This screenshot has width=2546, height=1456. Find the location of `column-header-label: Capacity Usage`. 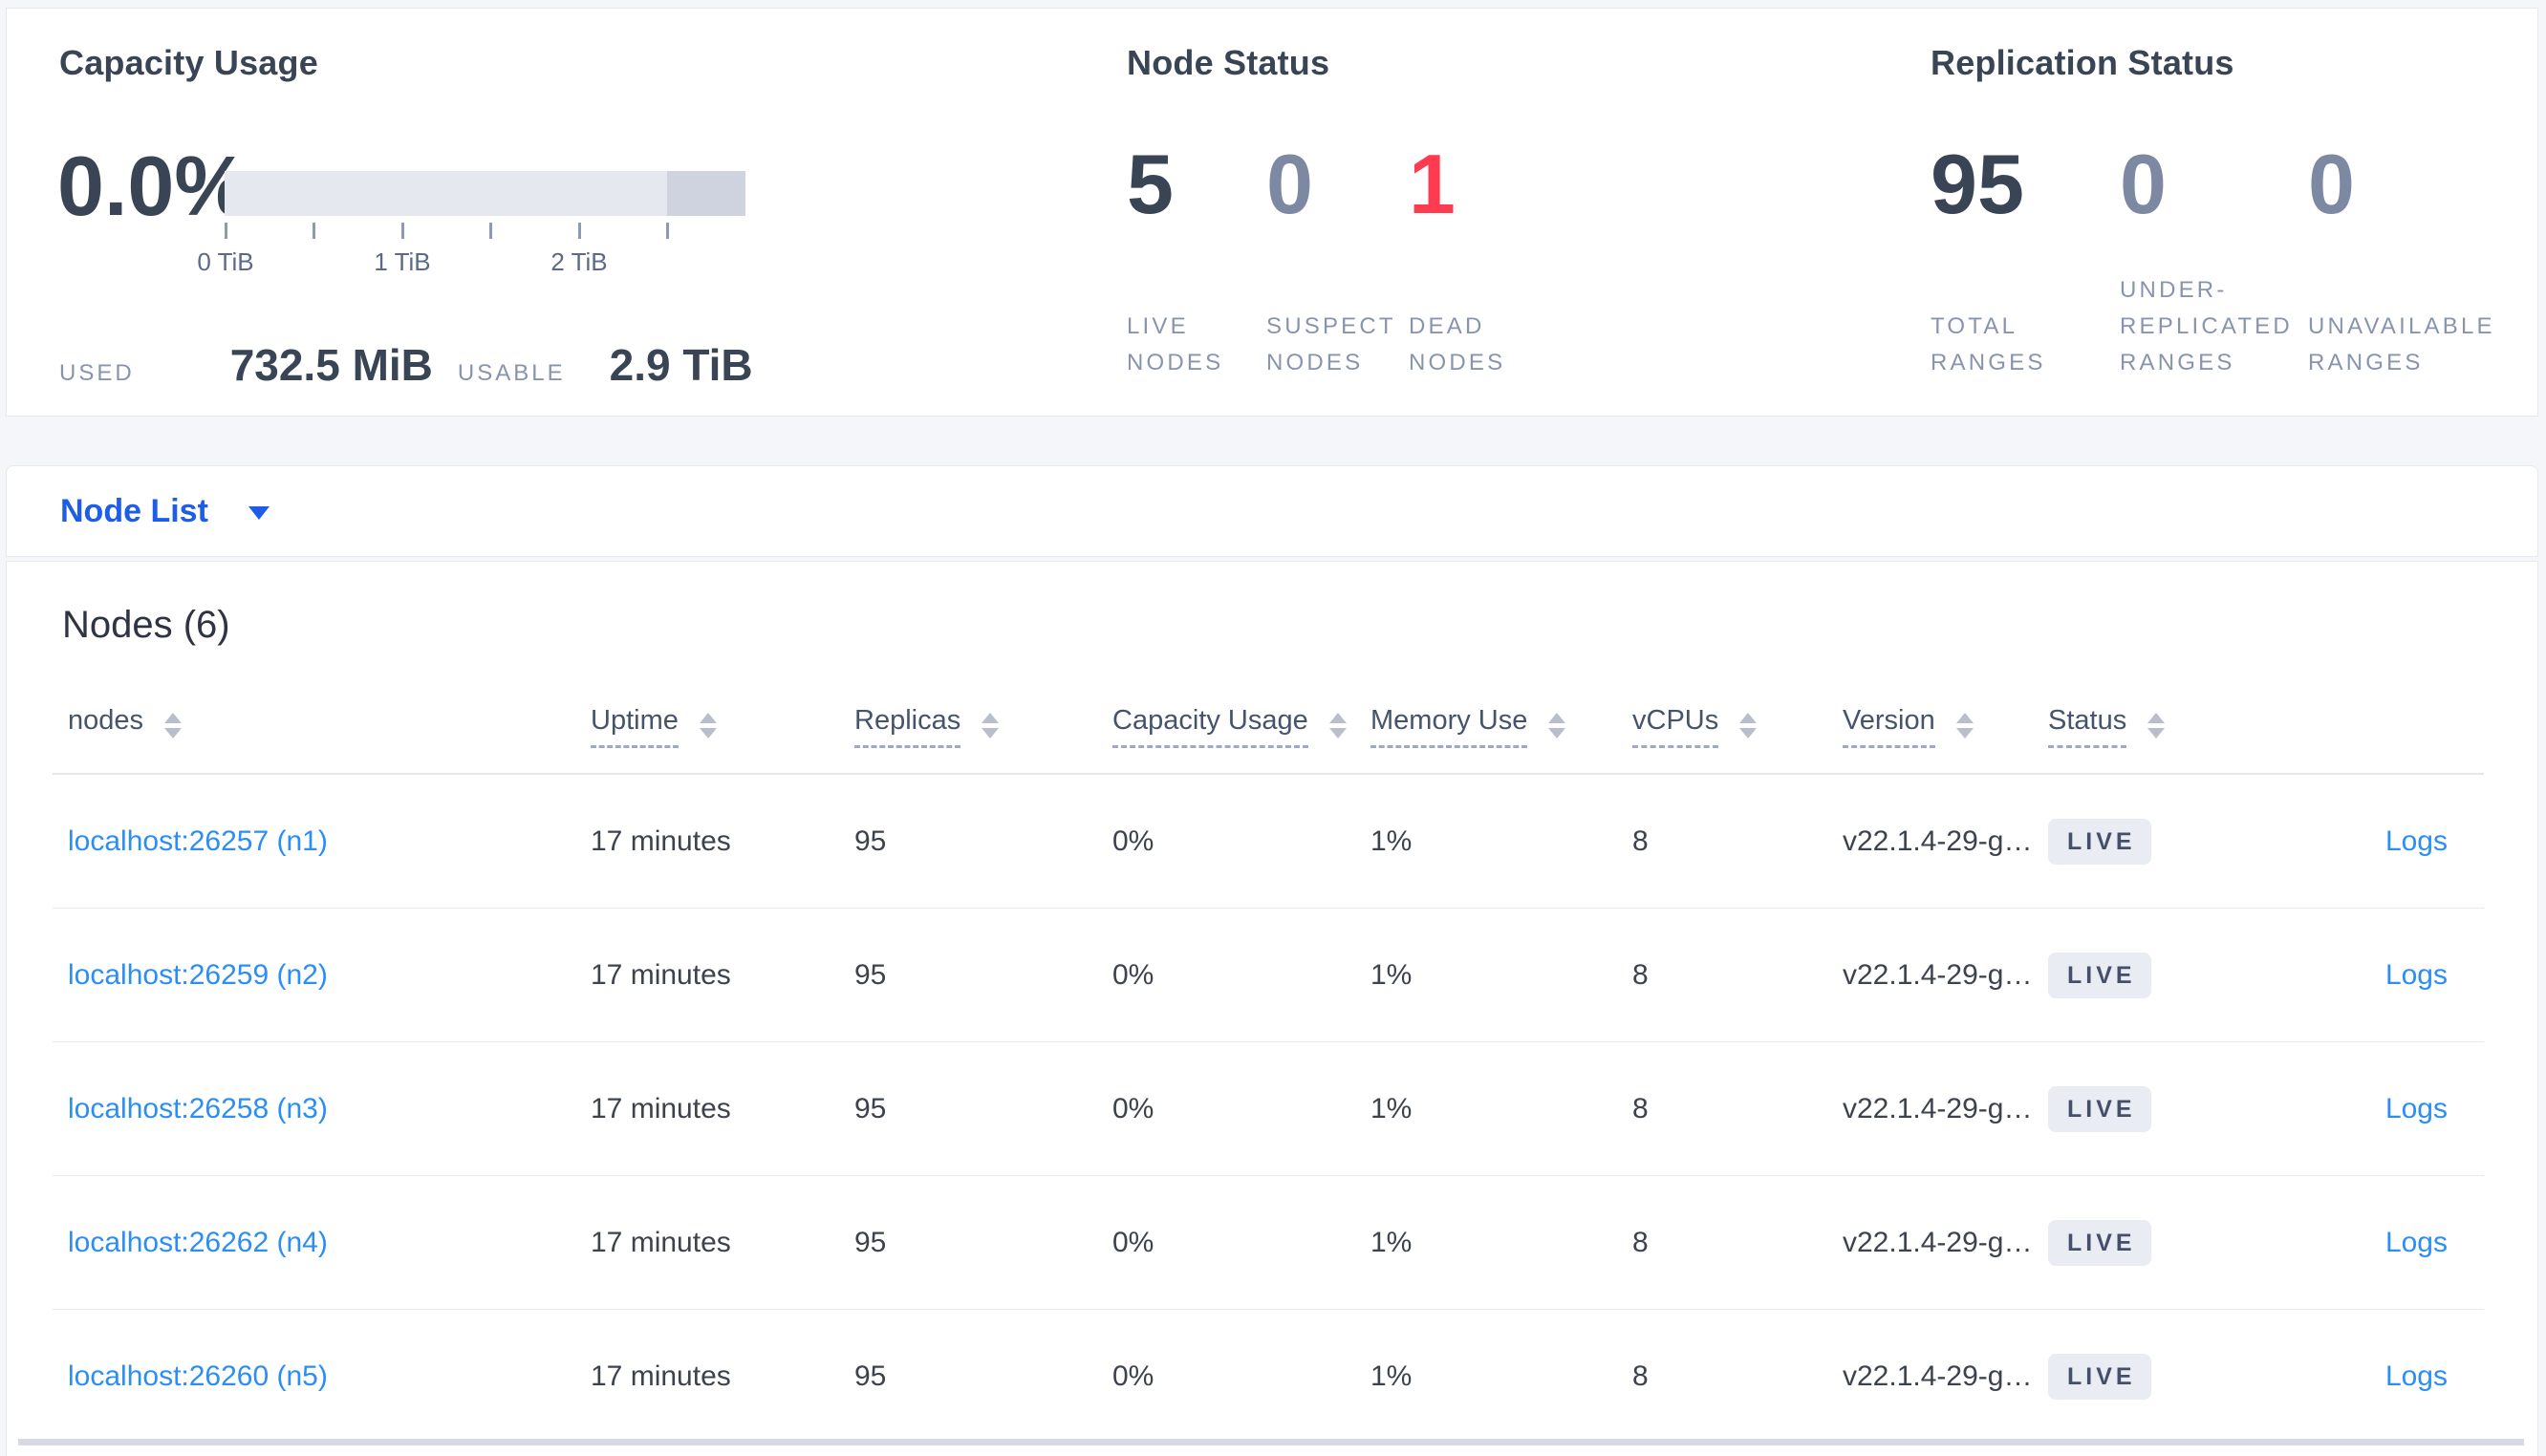

column-header-label: Capacity Usage is located at coordinates (1210, 726).